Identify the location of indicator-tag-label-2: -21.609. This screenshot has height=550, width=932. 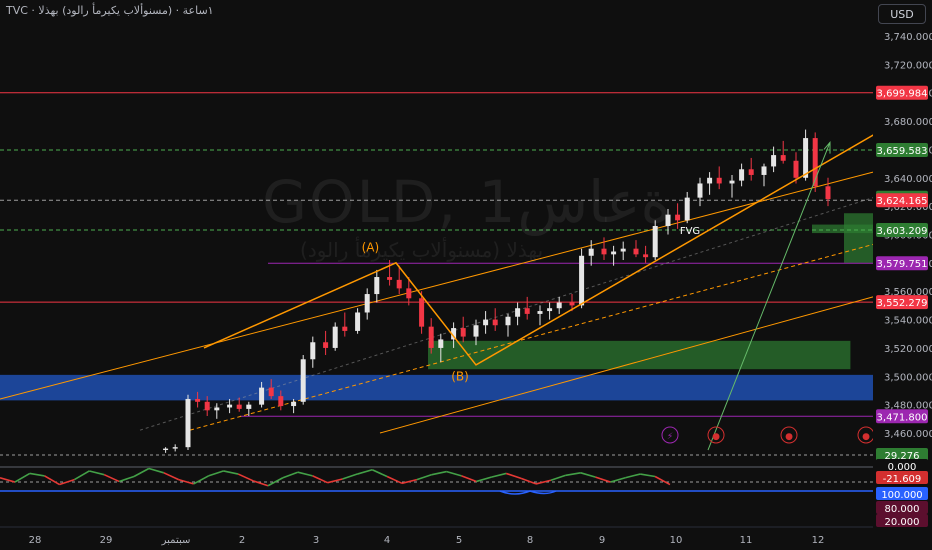
(902, 479).